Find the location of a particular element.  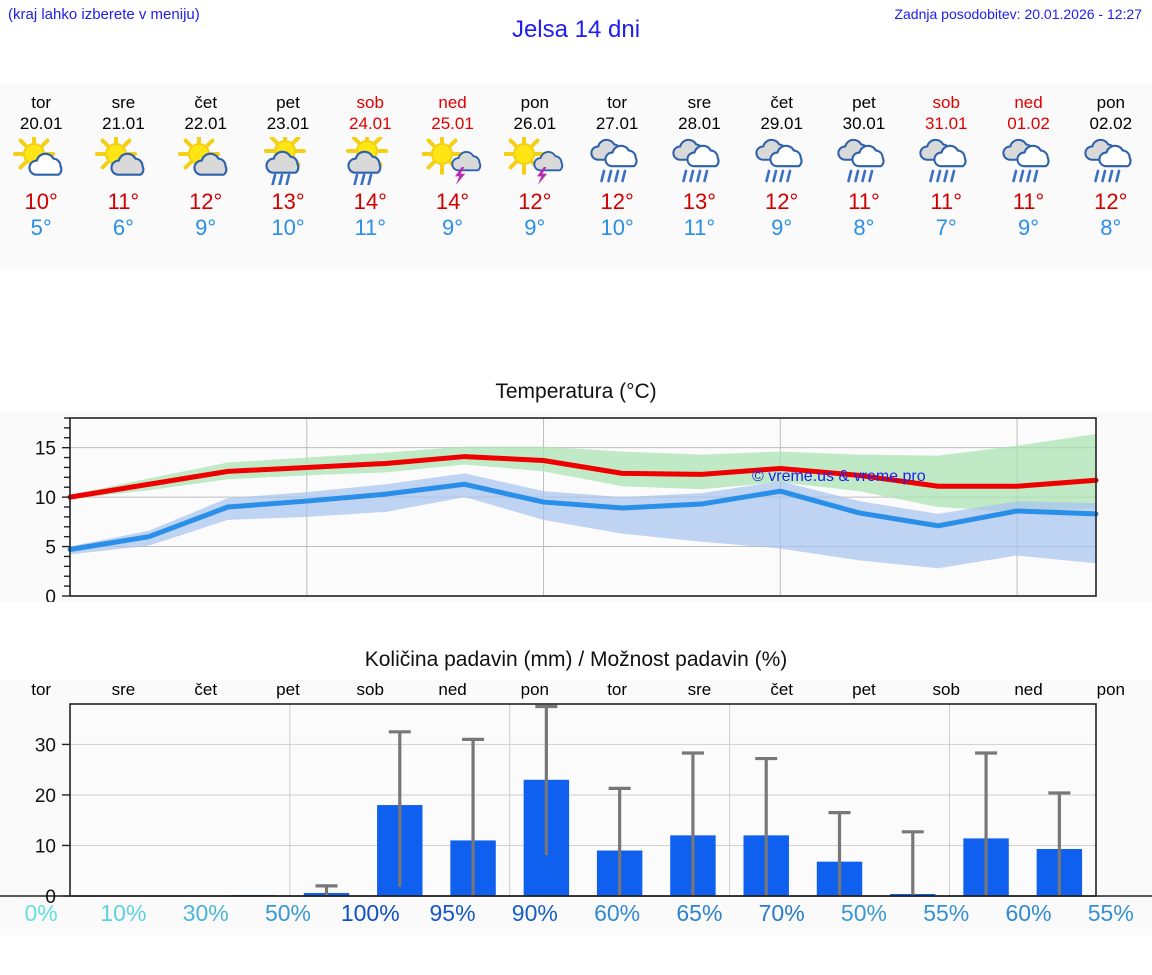

precipitation-y-tick-label: 0 is located at coordinates (50, 897).